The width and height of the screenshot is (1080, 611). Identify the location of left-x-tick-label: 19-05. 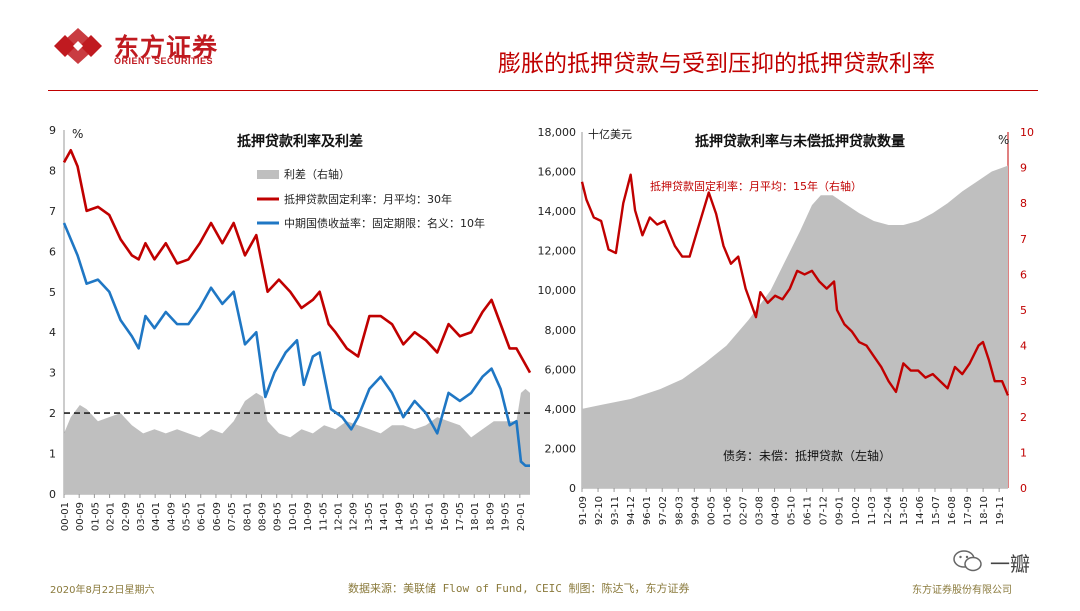
(506, 516).